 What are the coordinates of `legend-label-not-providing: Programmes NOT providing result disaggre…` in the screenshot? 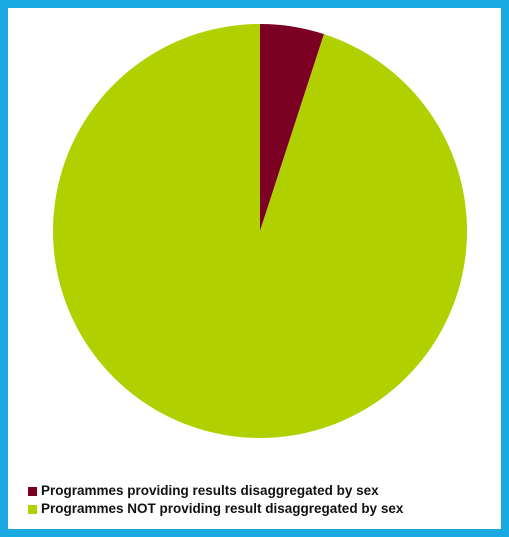 It's located at (222, 508).